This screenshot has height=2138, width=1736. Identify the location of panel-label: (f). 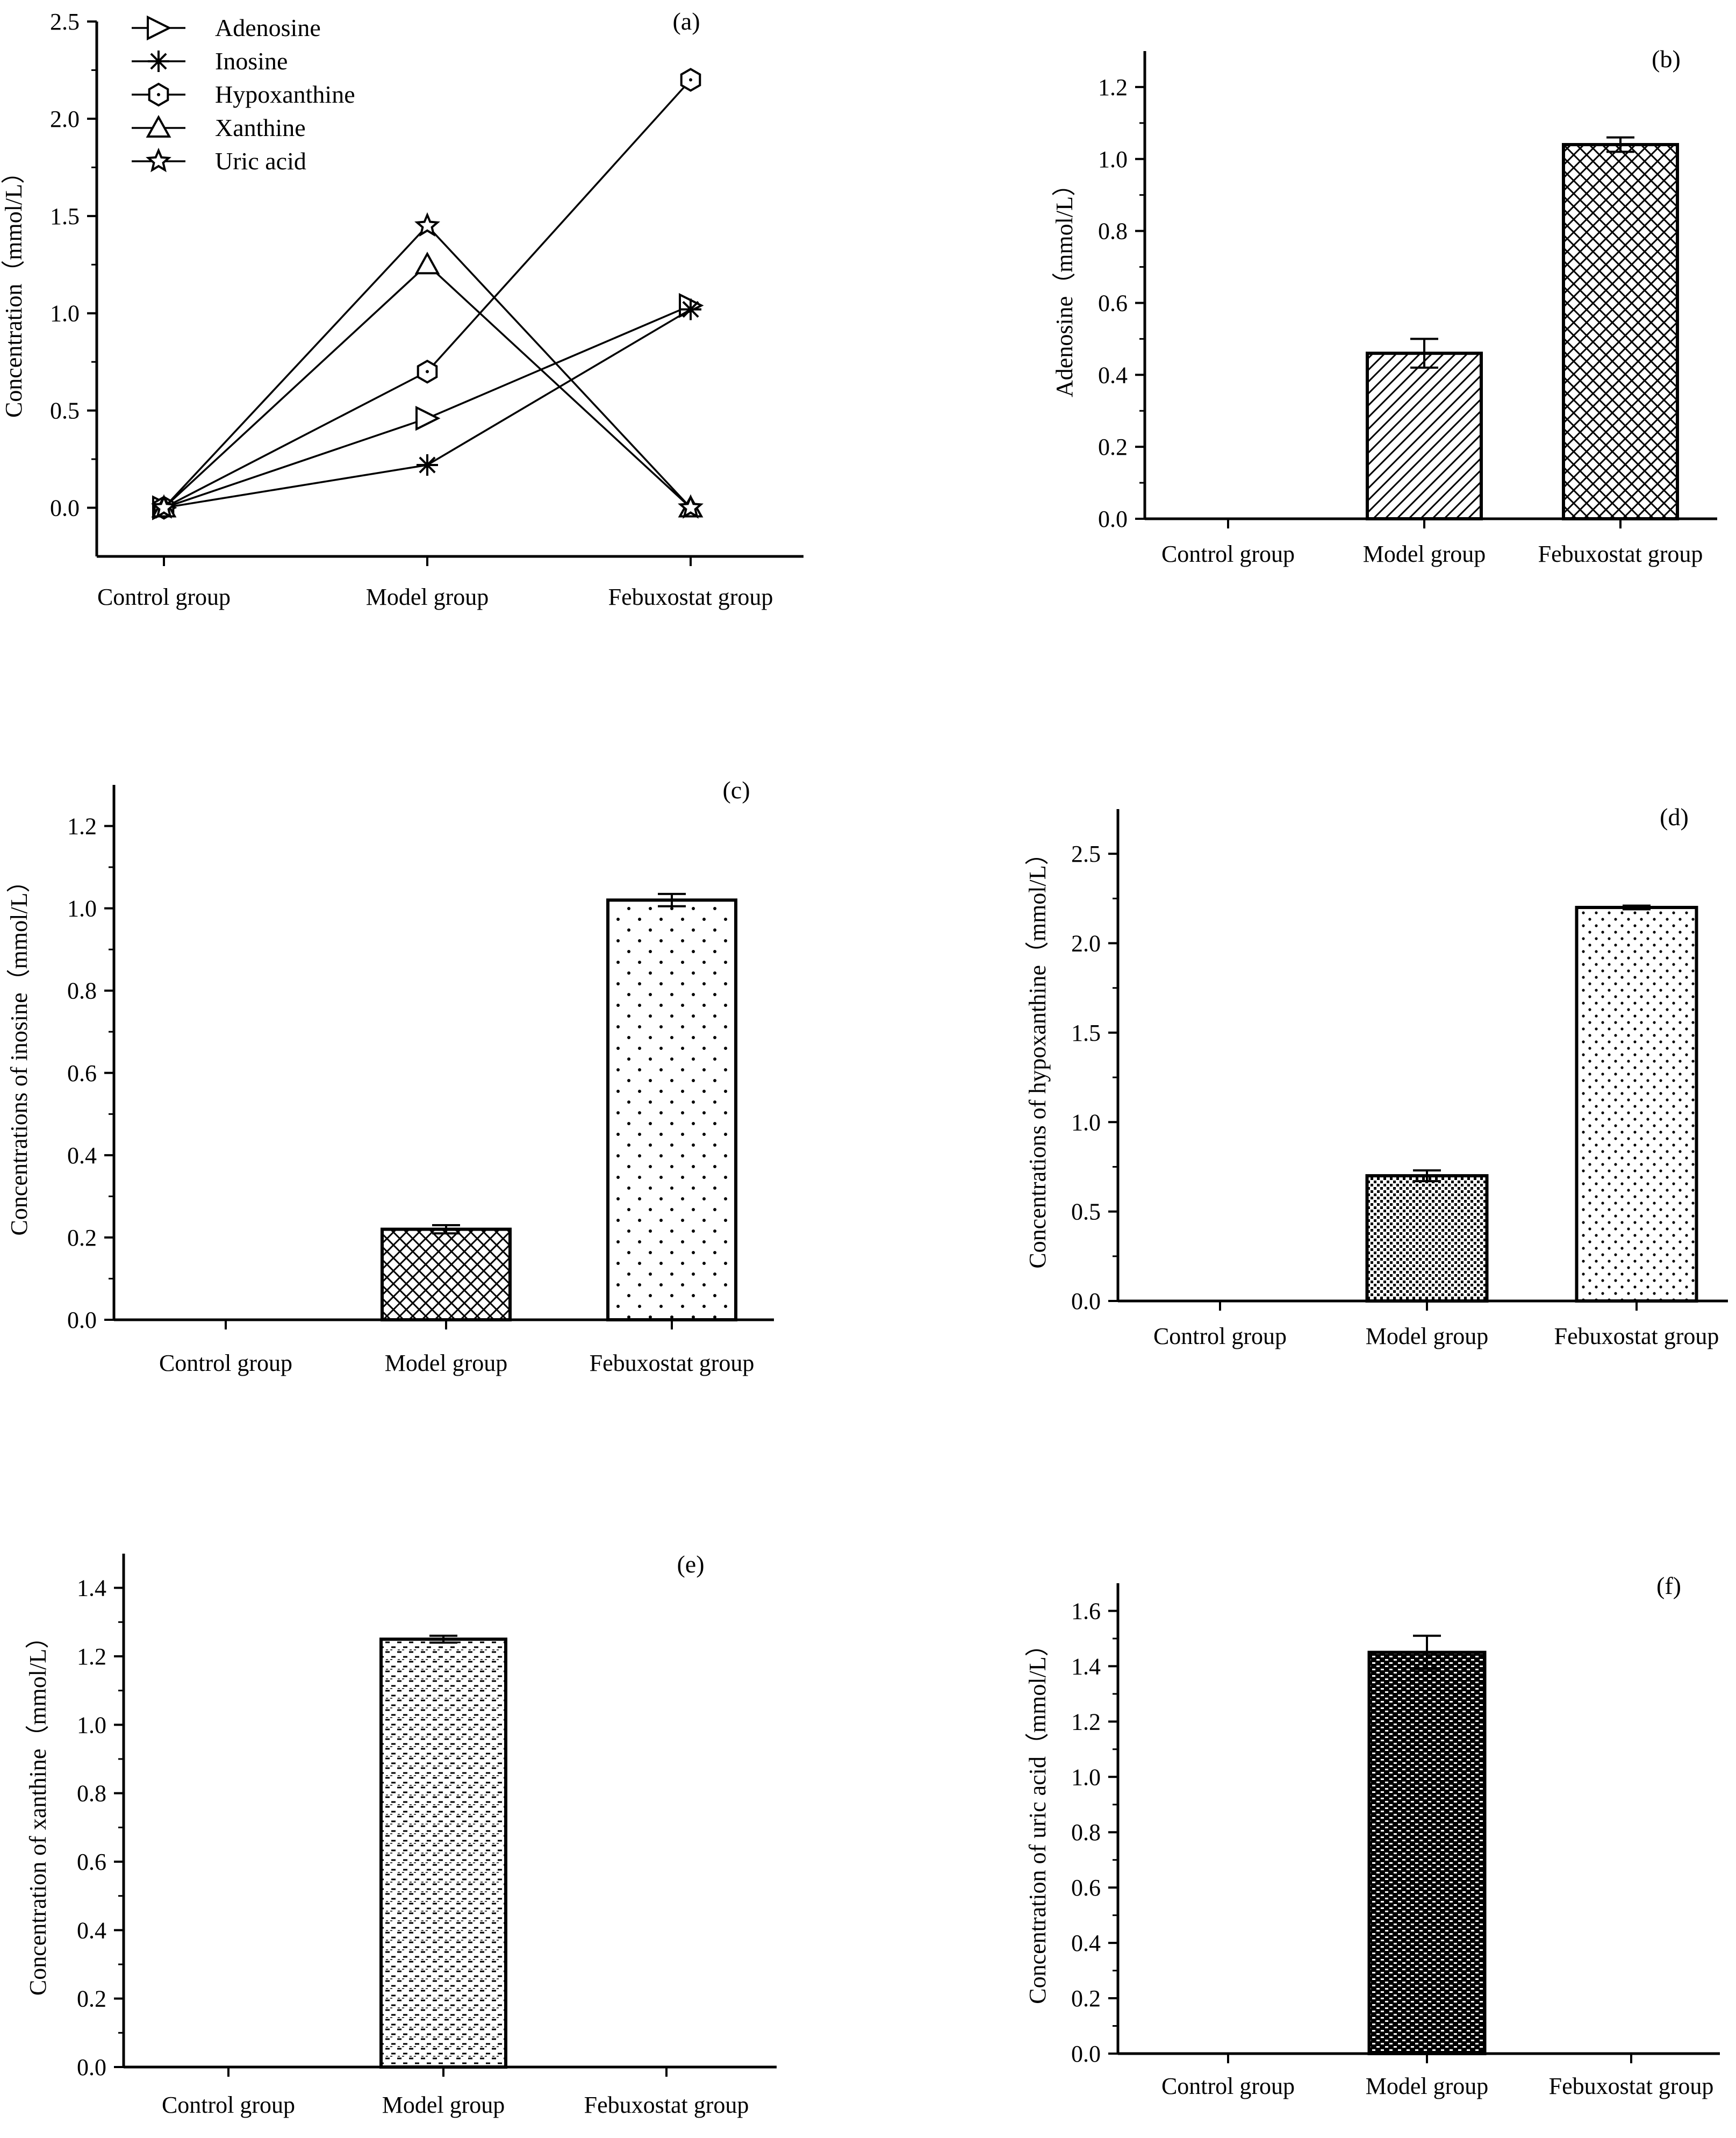
(1668, 1585).